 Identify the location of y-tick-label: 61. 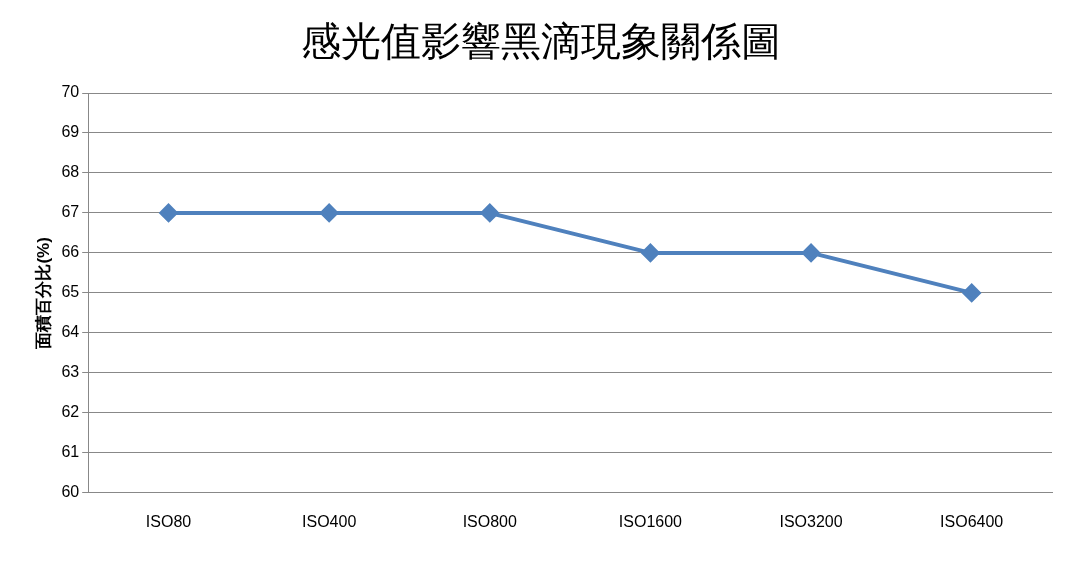
(70, 452).